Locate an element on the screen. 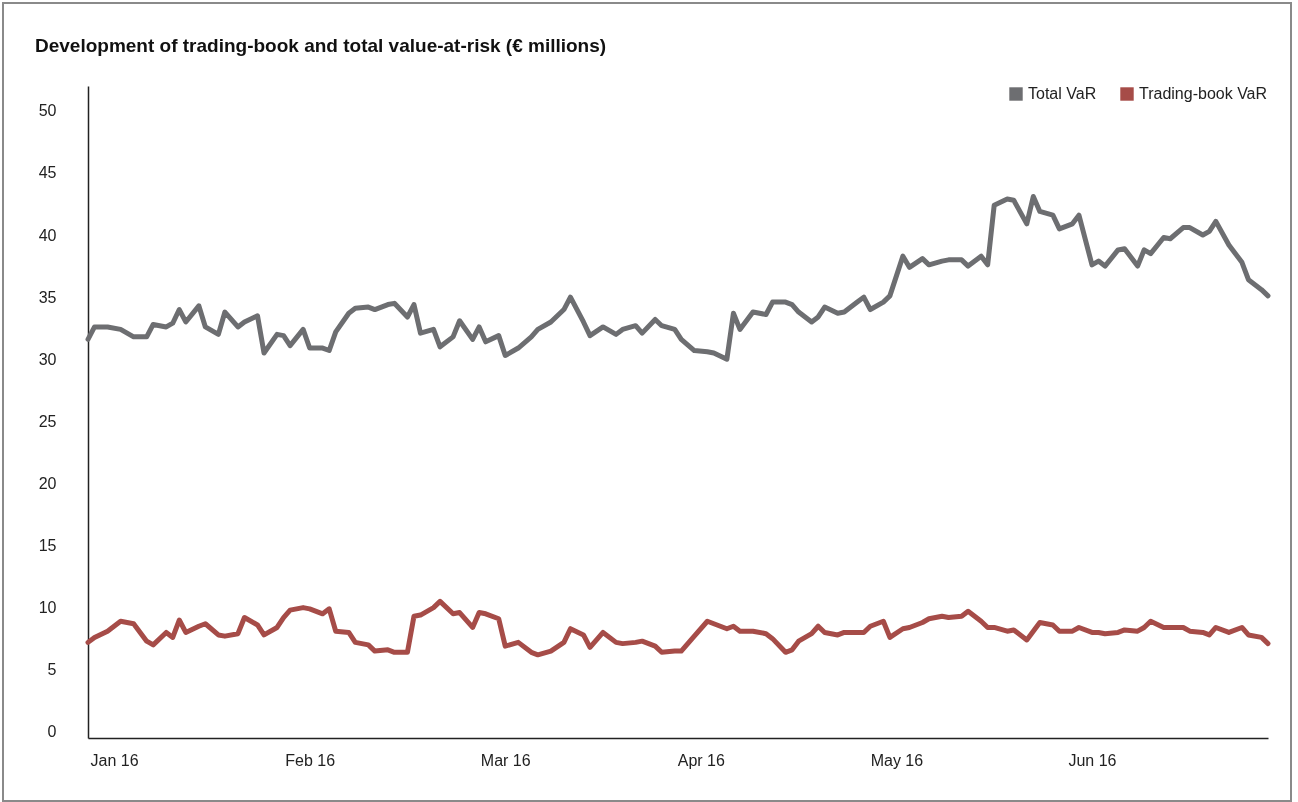  y-tick-label: 0 is located at coordinates (52, 732).